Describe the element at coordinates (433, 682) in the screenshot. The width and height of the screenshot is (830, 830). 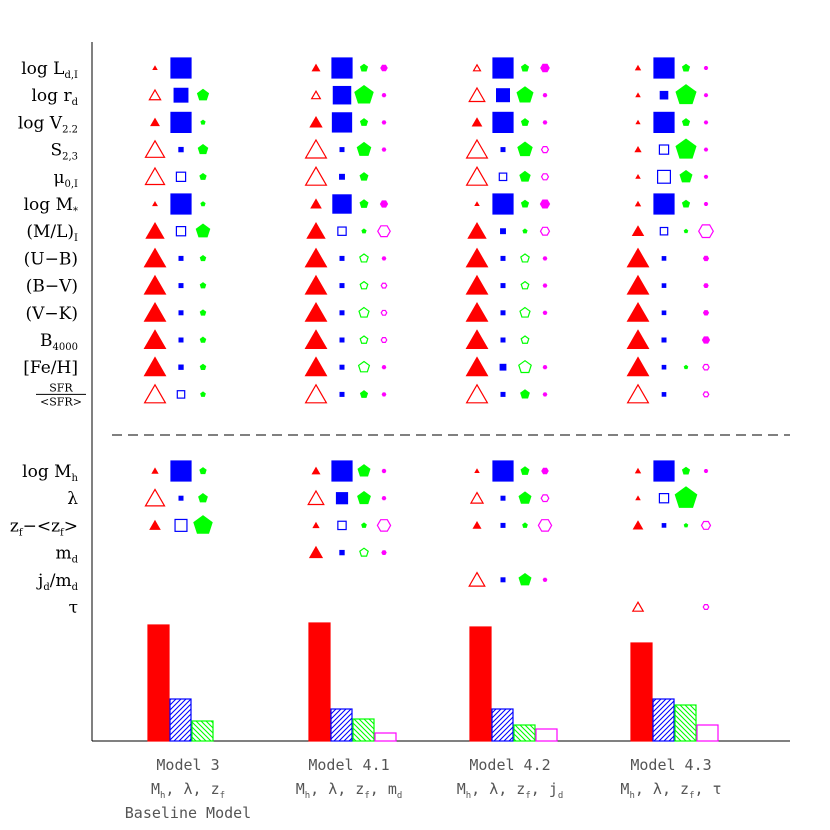
I see `bars` at that location.